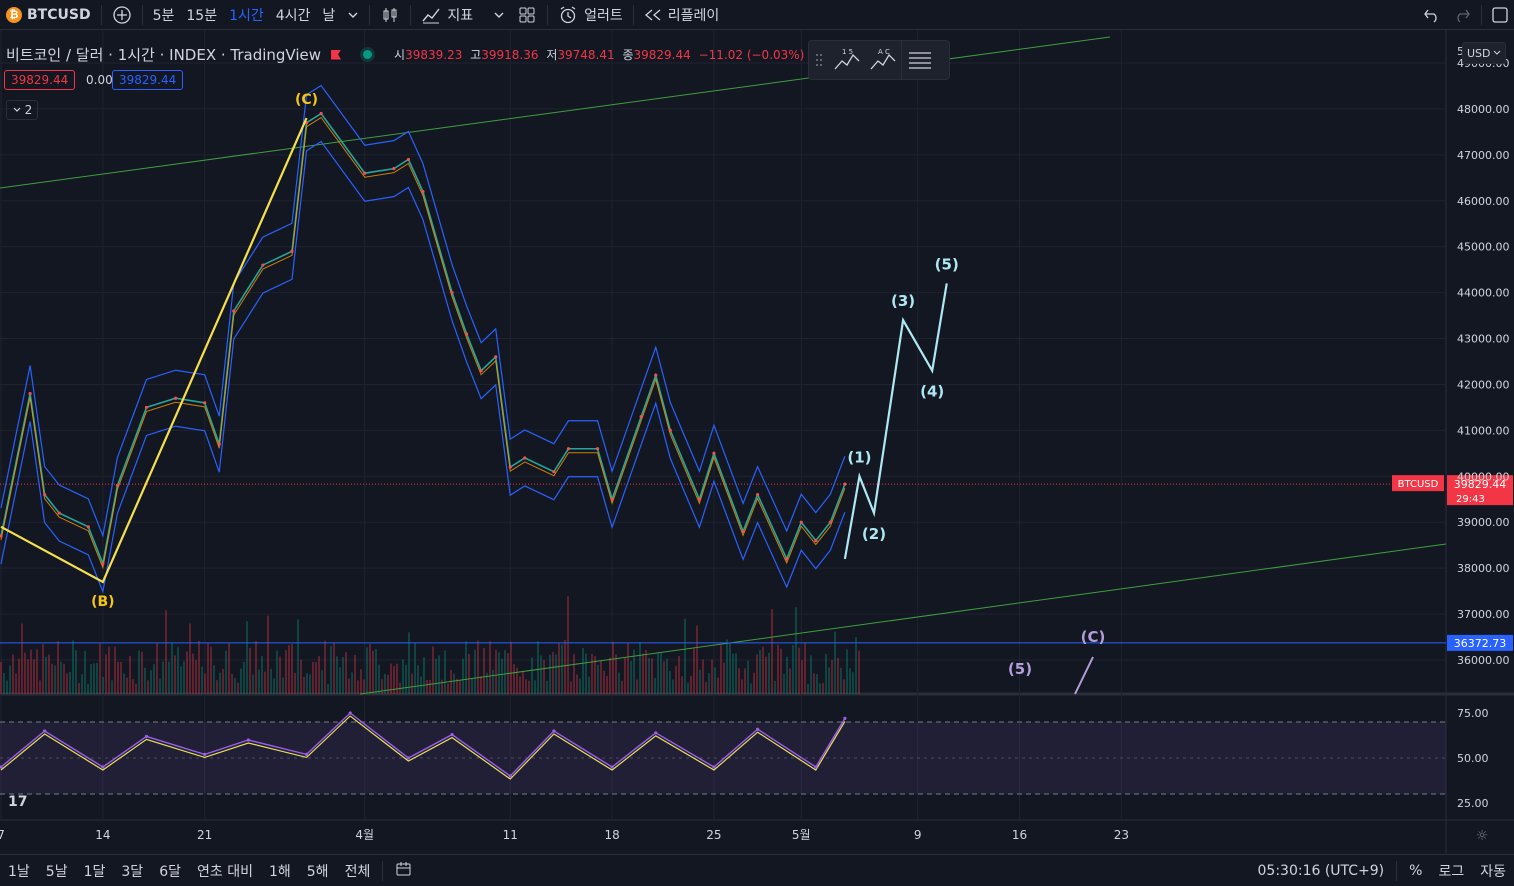 This screenshot has width=1514, height=886. What do you see at coordinates (1321, 870) in the screenshot?
I see `clock: 05:30:16 (UTC+9)` at bounding box center [1321, 870].